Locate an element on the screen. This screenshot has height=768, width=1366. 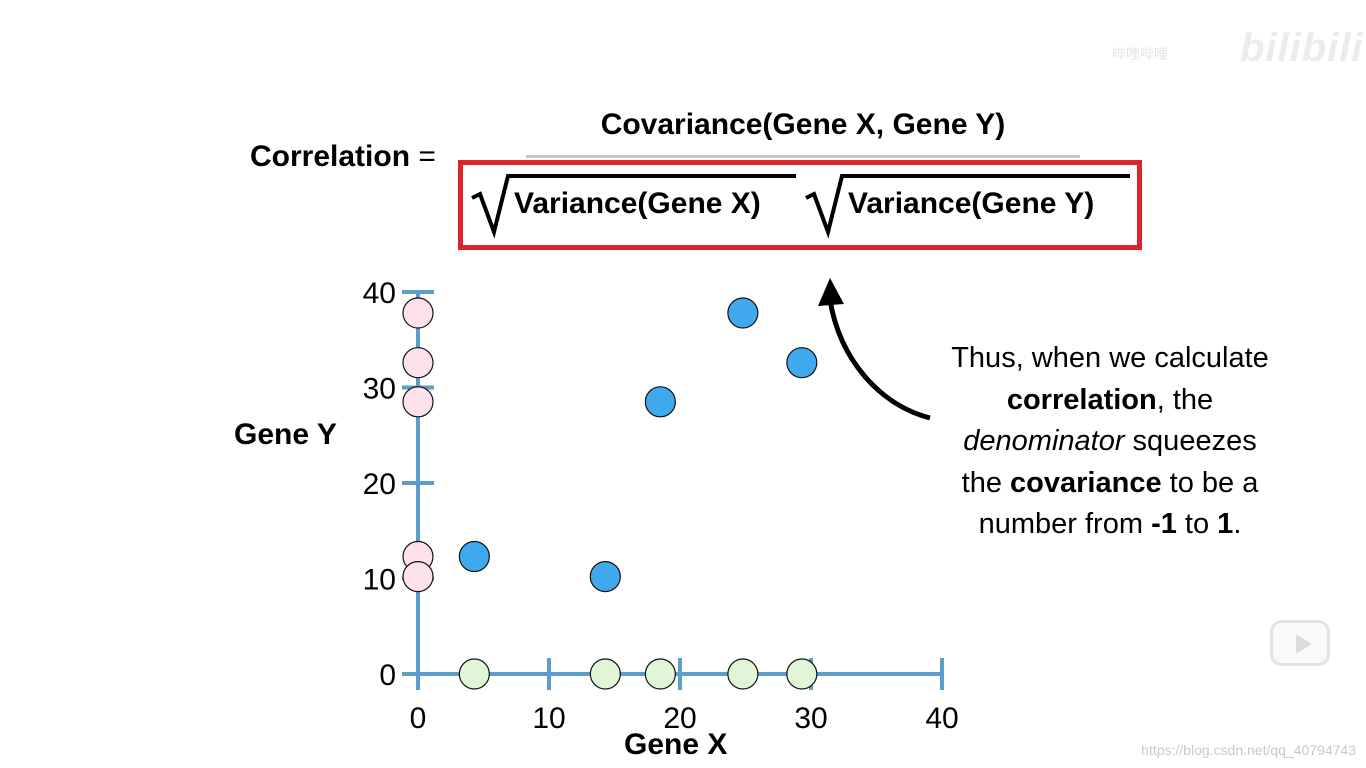
note-covariance-word: covariance is located at coordinates (1086, 482).